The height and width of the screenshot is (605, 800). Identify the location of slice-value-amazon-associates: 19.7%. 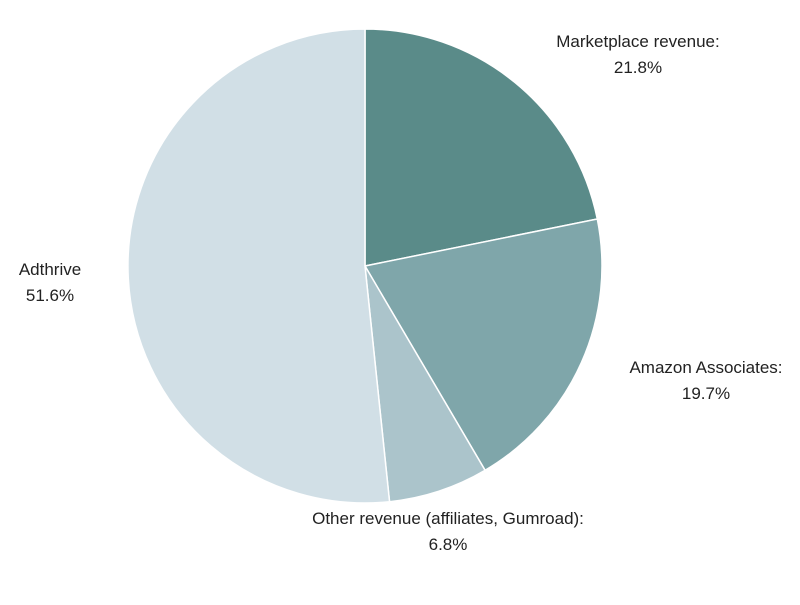
(706, 393).